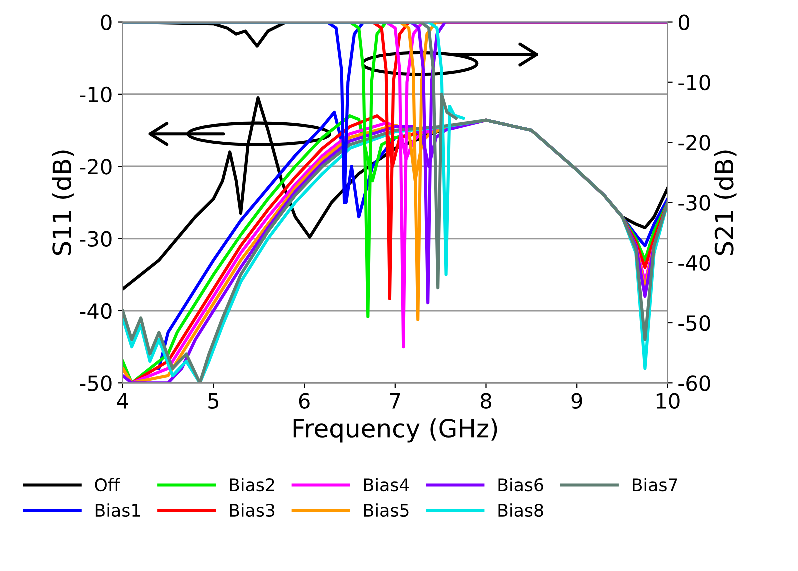  What do you see at coordinates (96, 167) in the screenshot?
I see `y-tick-label: -20` at bounding box center [96, 167].